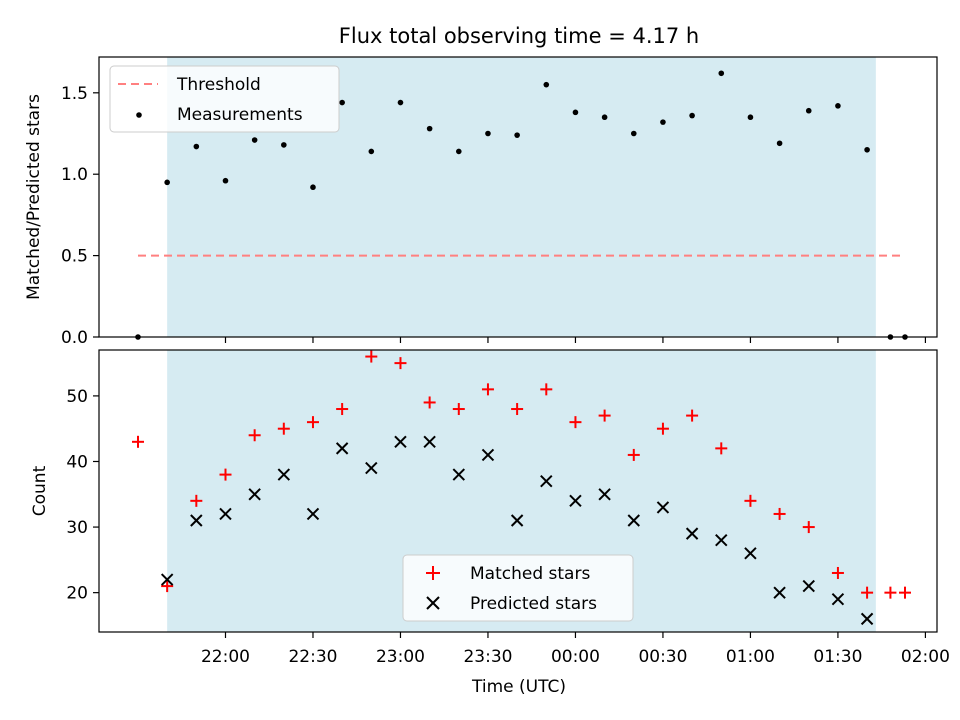 Image resolution: width=960 pixels, height=720 pixels. I want to click on x-tick-label: 23:00, so click(400, 657).